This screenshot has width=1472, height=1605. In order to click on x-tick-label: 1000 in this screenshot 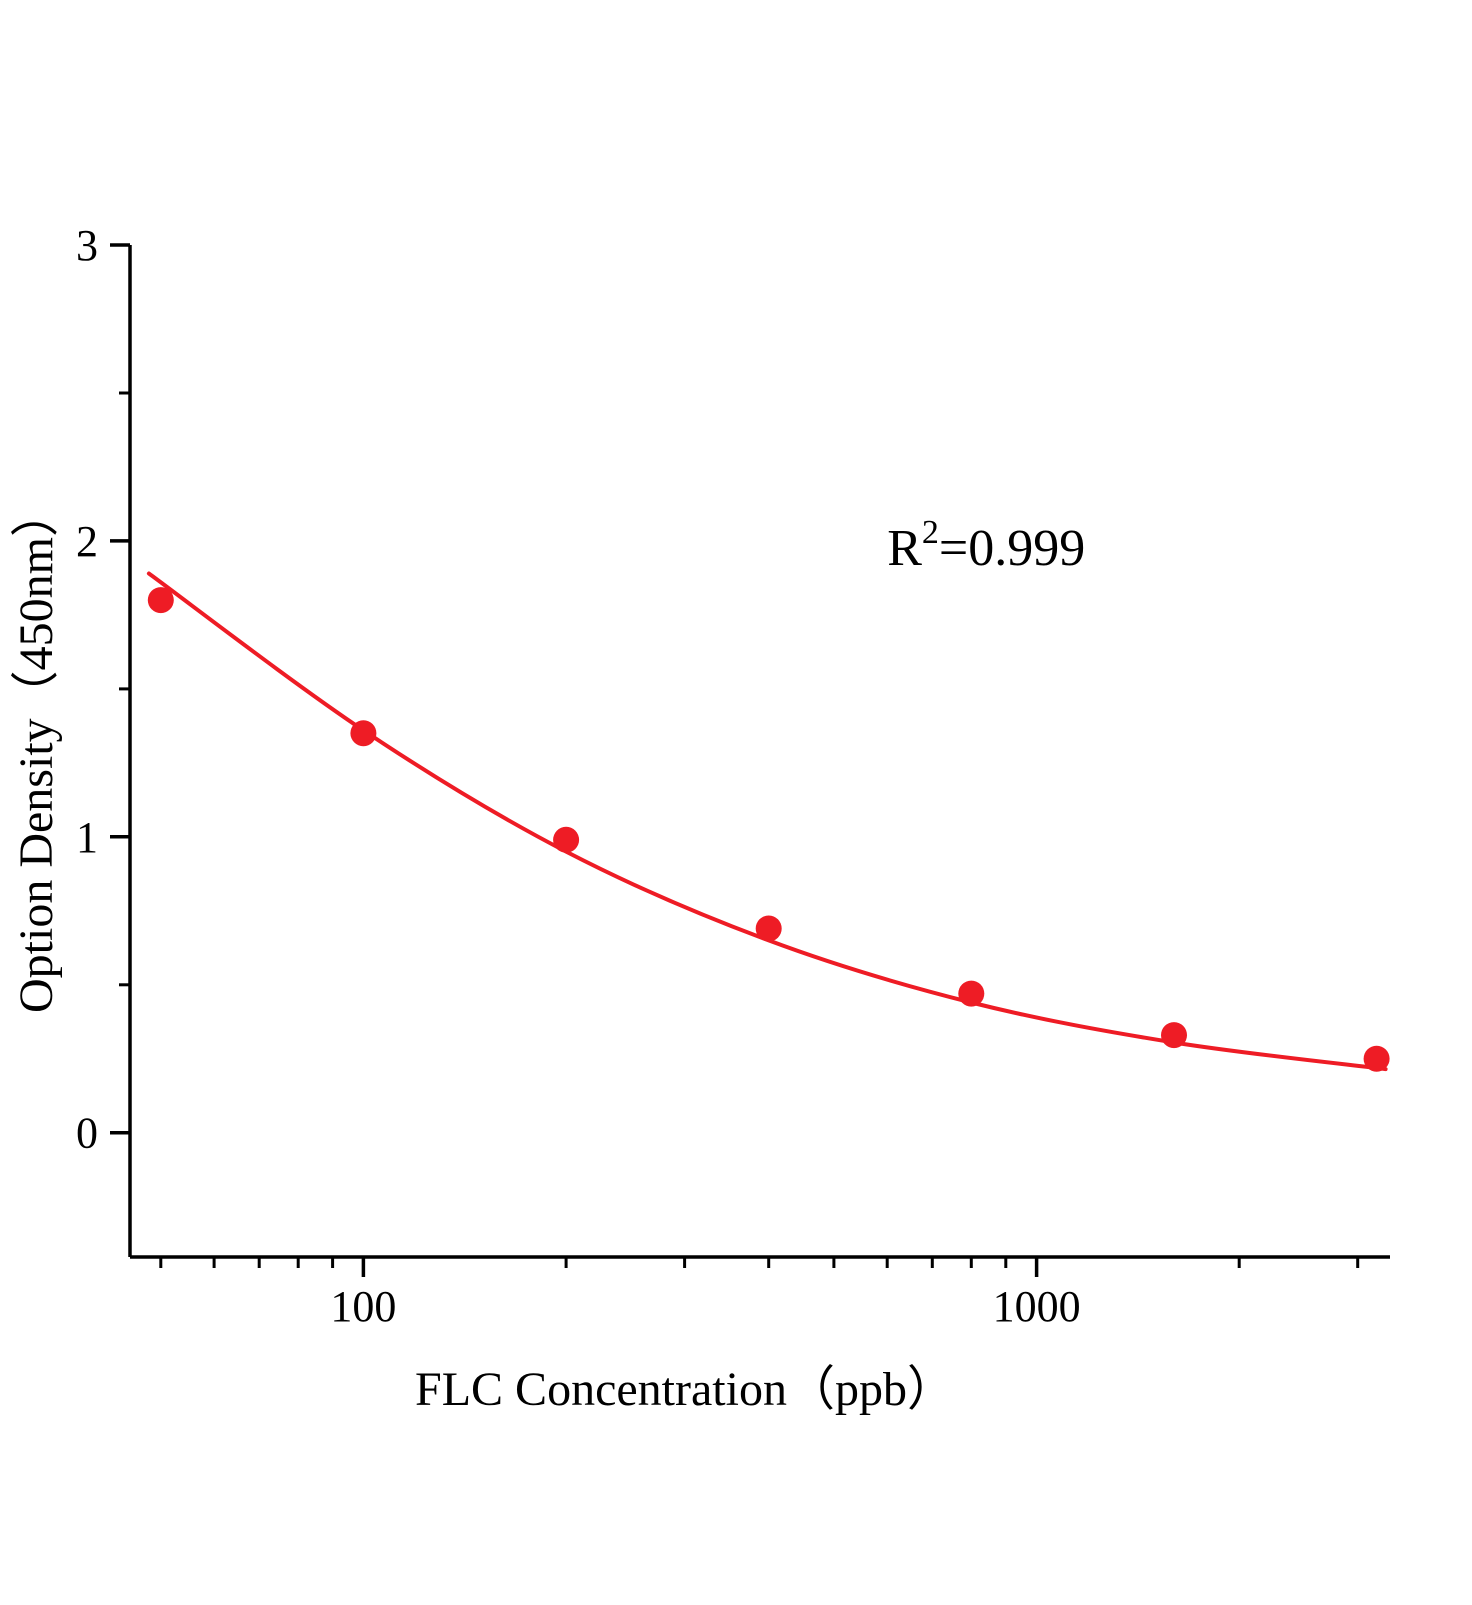, I will do `click(1037, 1306)`.